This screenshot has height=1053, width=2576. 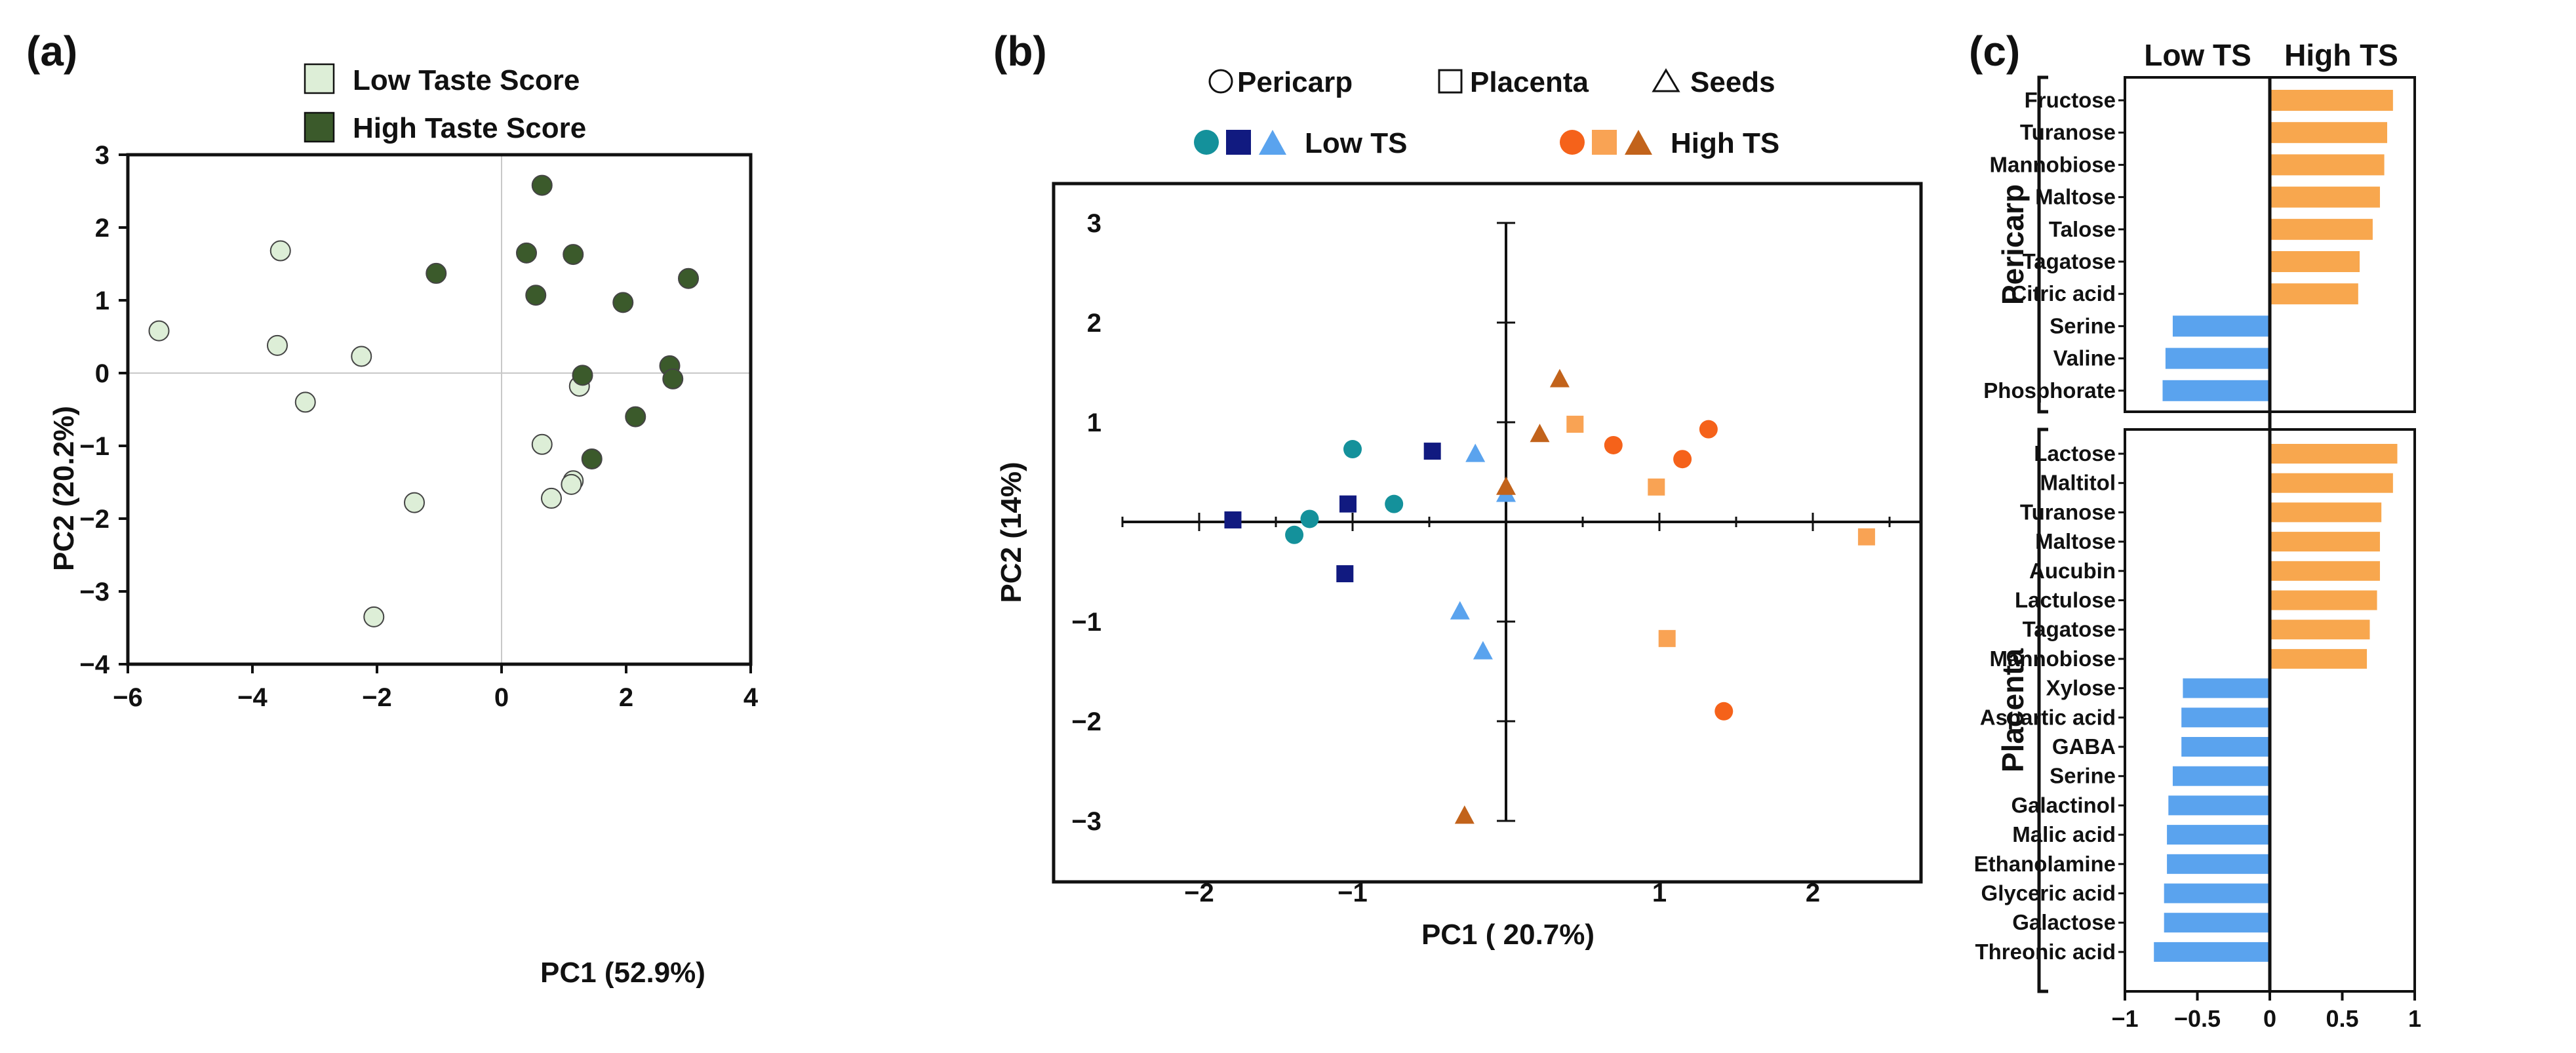 I want to click on panel-c-header-high: High TS, so click(x=2341, y=55).